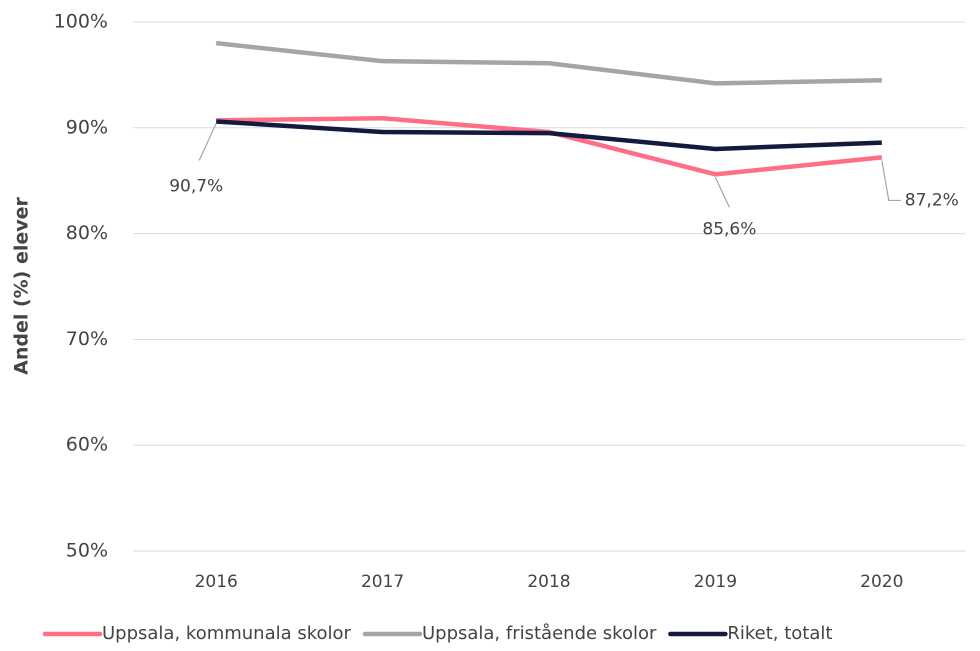 The image size is (980, 651). Describe the element at coordinates (881, 582) in the screenshot. I see `x-tick-label: 2020` at that location.